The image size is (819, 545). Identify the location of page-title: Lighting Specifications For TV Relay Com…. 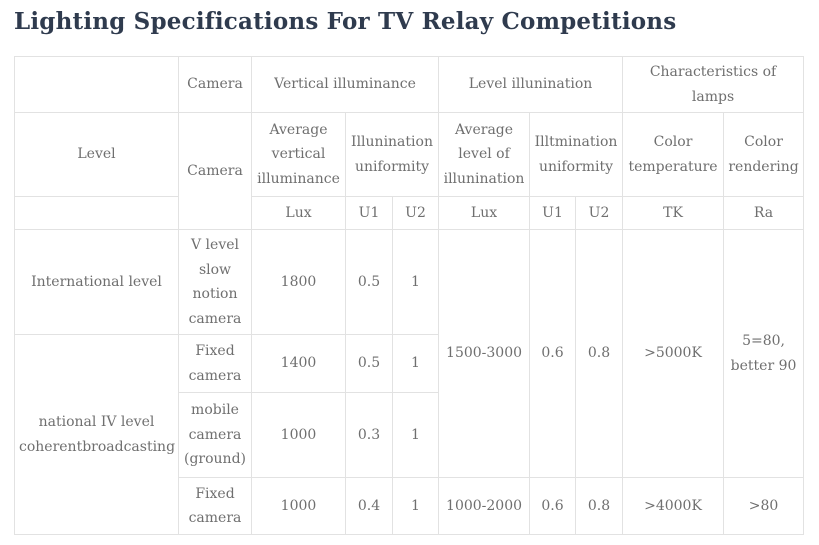
(345, 21).